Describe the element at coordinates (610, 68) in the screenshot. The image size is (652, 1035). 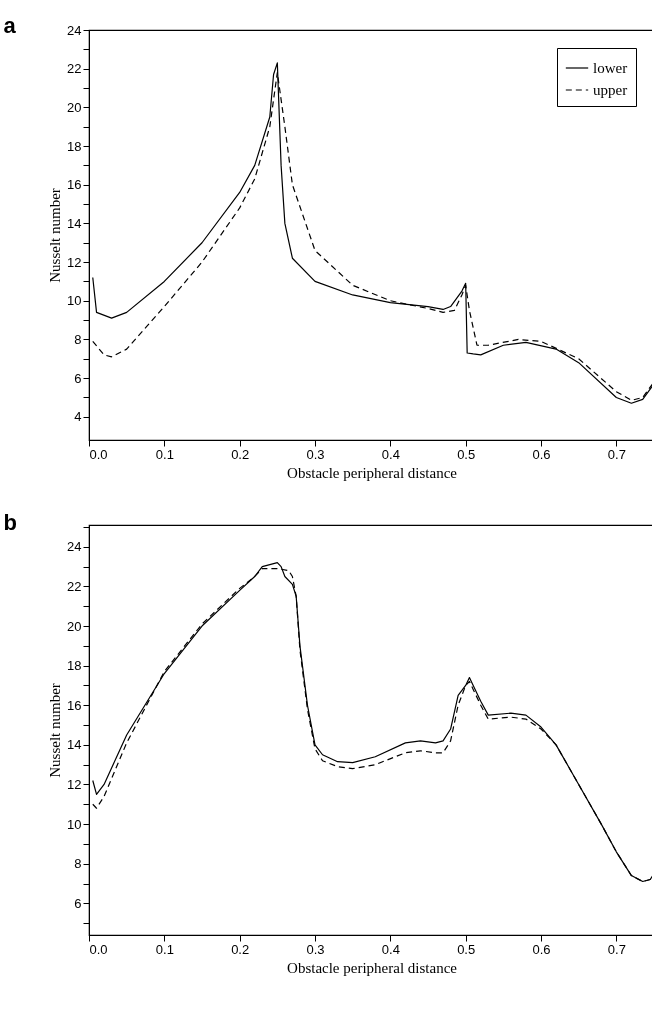
I see `legend-label: lower` at that location.